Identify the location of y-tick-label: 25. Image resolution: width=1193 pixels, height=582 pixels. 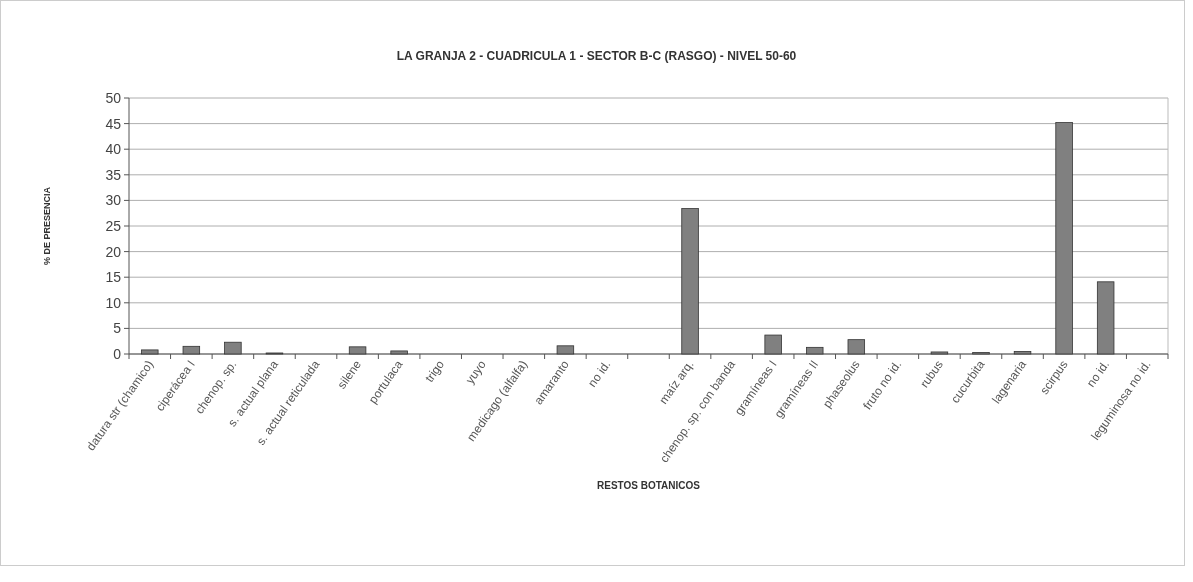
(113, 225).